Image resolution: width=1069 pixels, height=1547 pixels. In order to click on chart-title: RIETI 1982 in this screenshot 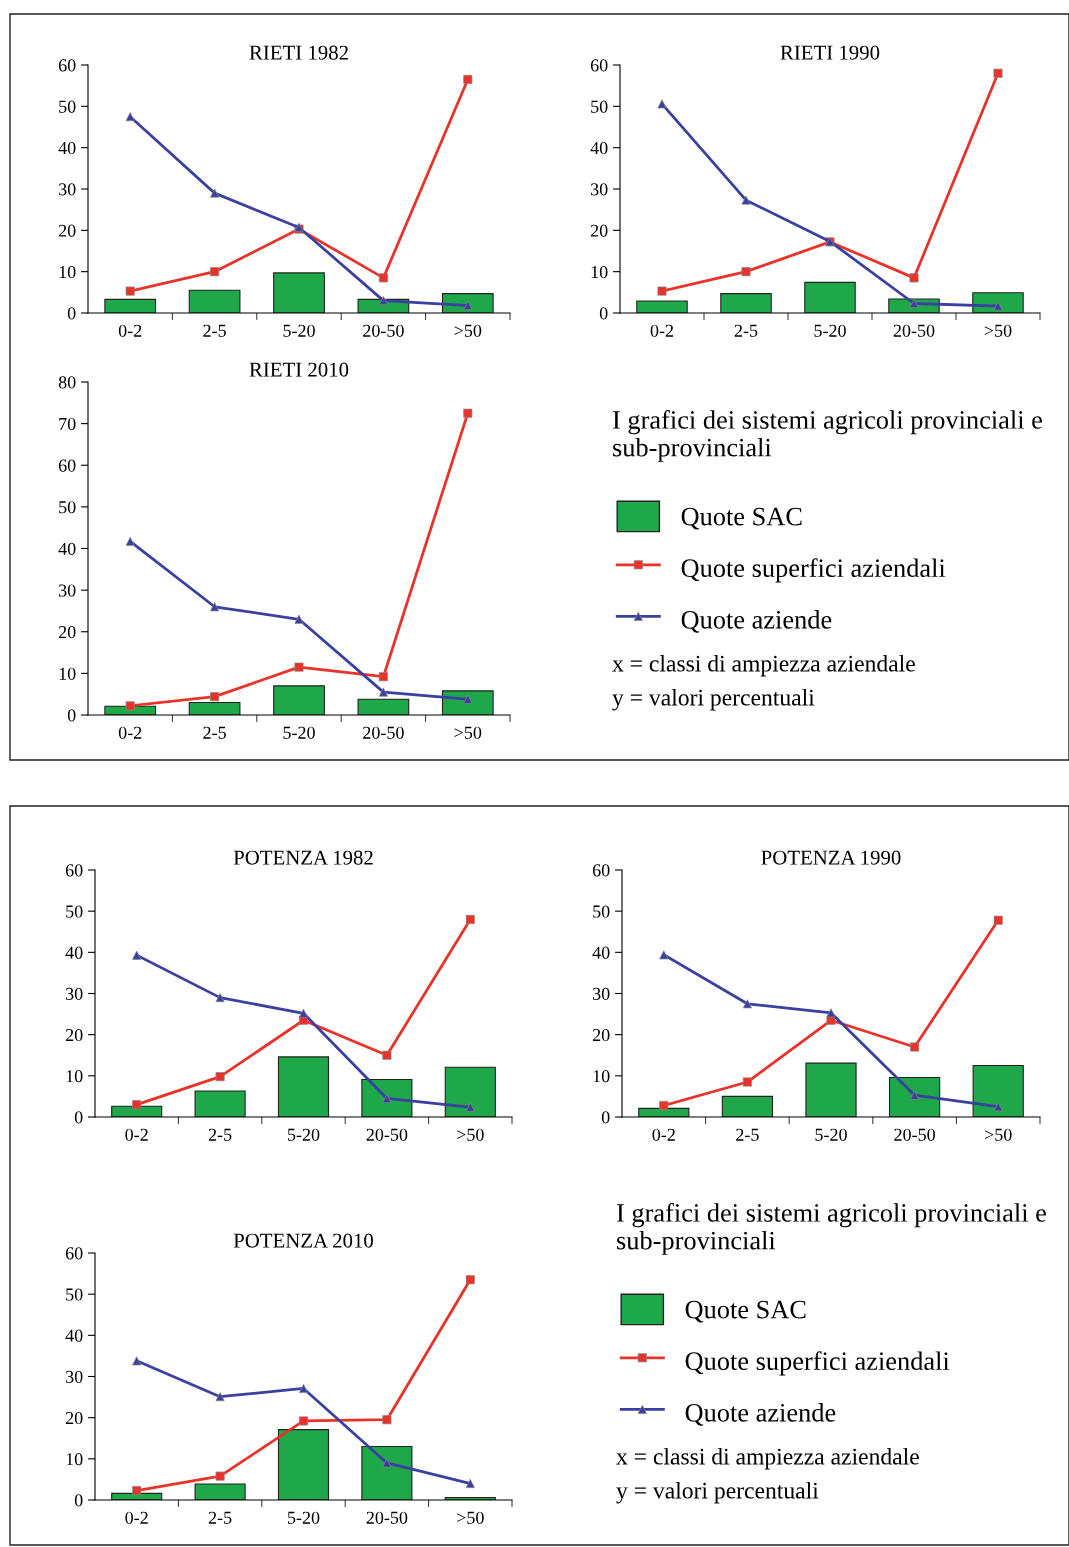, I will do `click(298, 52)`.